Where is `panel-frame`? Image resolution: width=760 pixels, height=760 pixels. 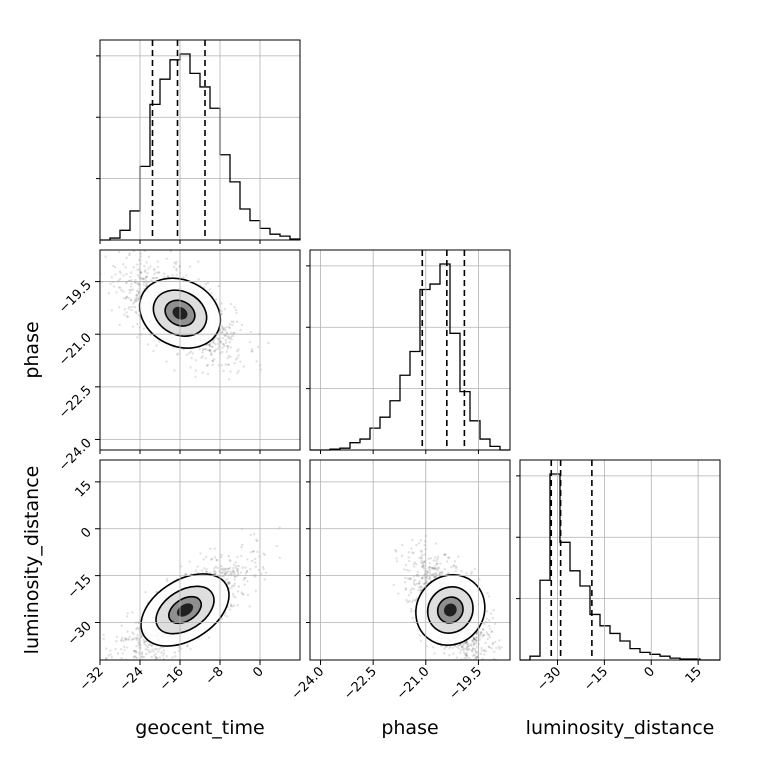 panel-frame is located at coordinates (200, 140).